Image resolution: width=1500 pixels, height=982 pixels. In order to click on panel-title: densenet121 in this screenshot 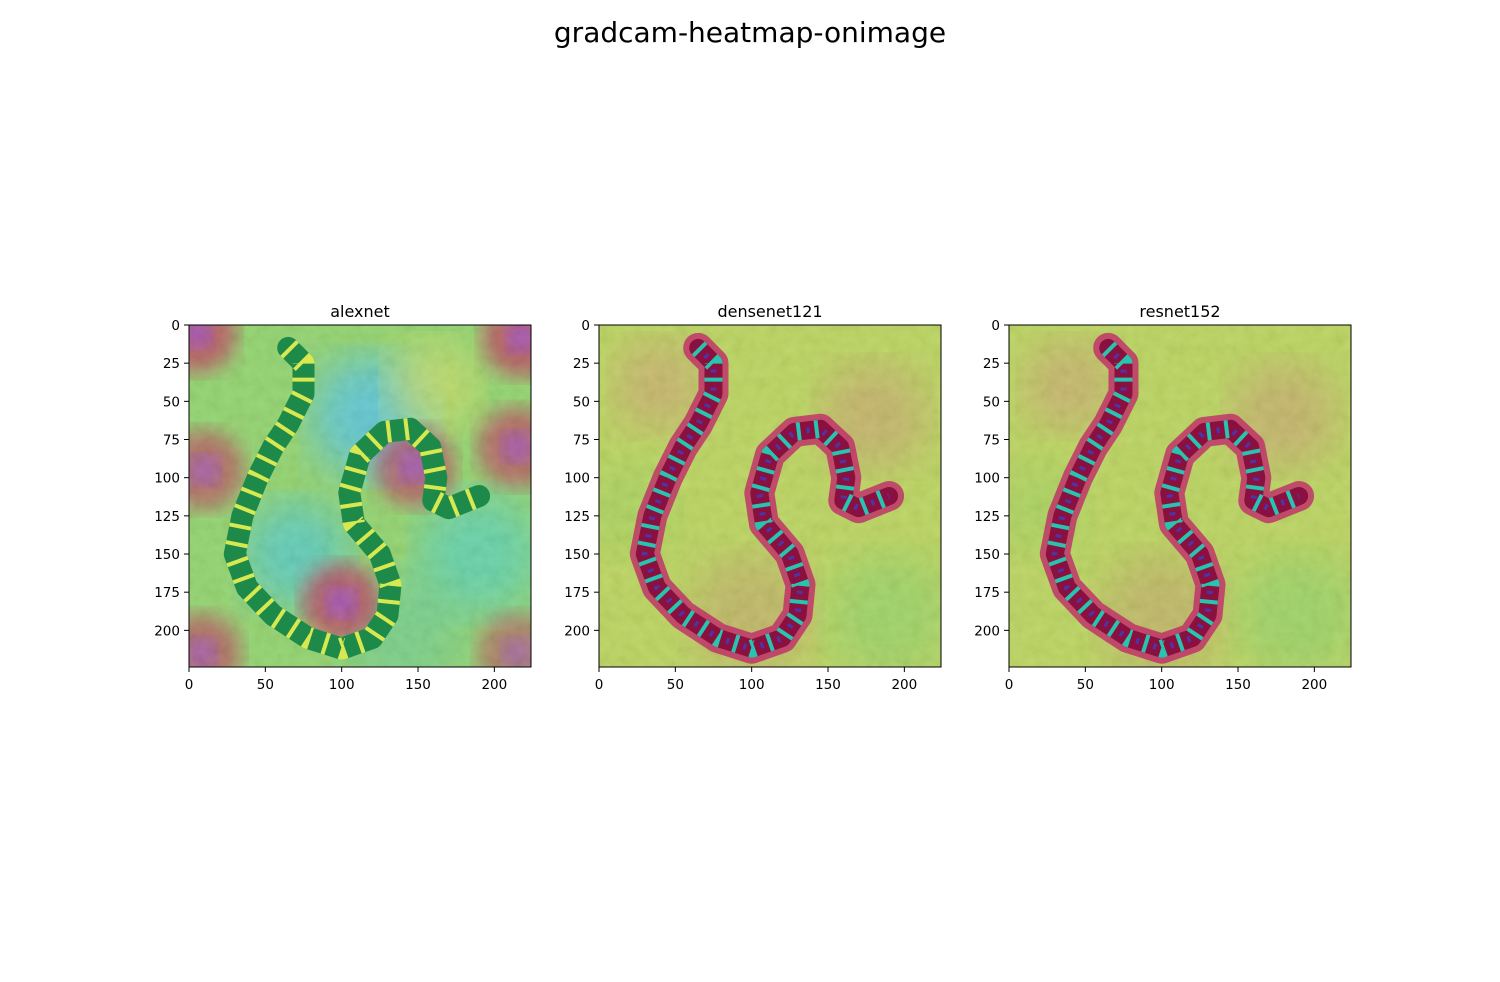, I will do `click(769, 311)`.